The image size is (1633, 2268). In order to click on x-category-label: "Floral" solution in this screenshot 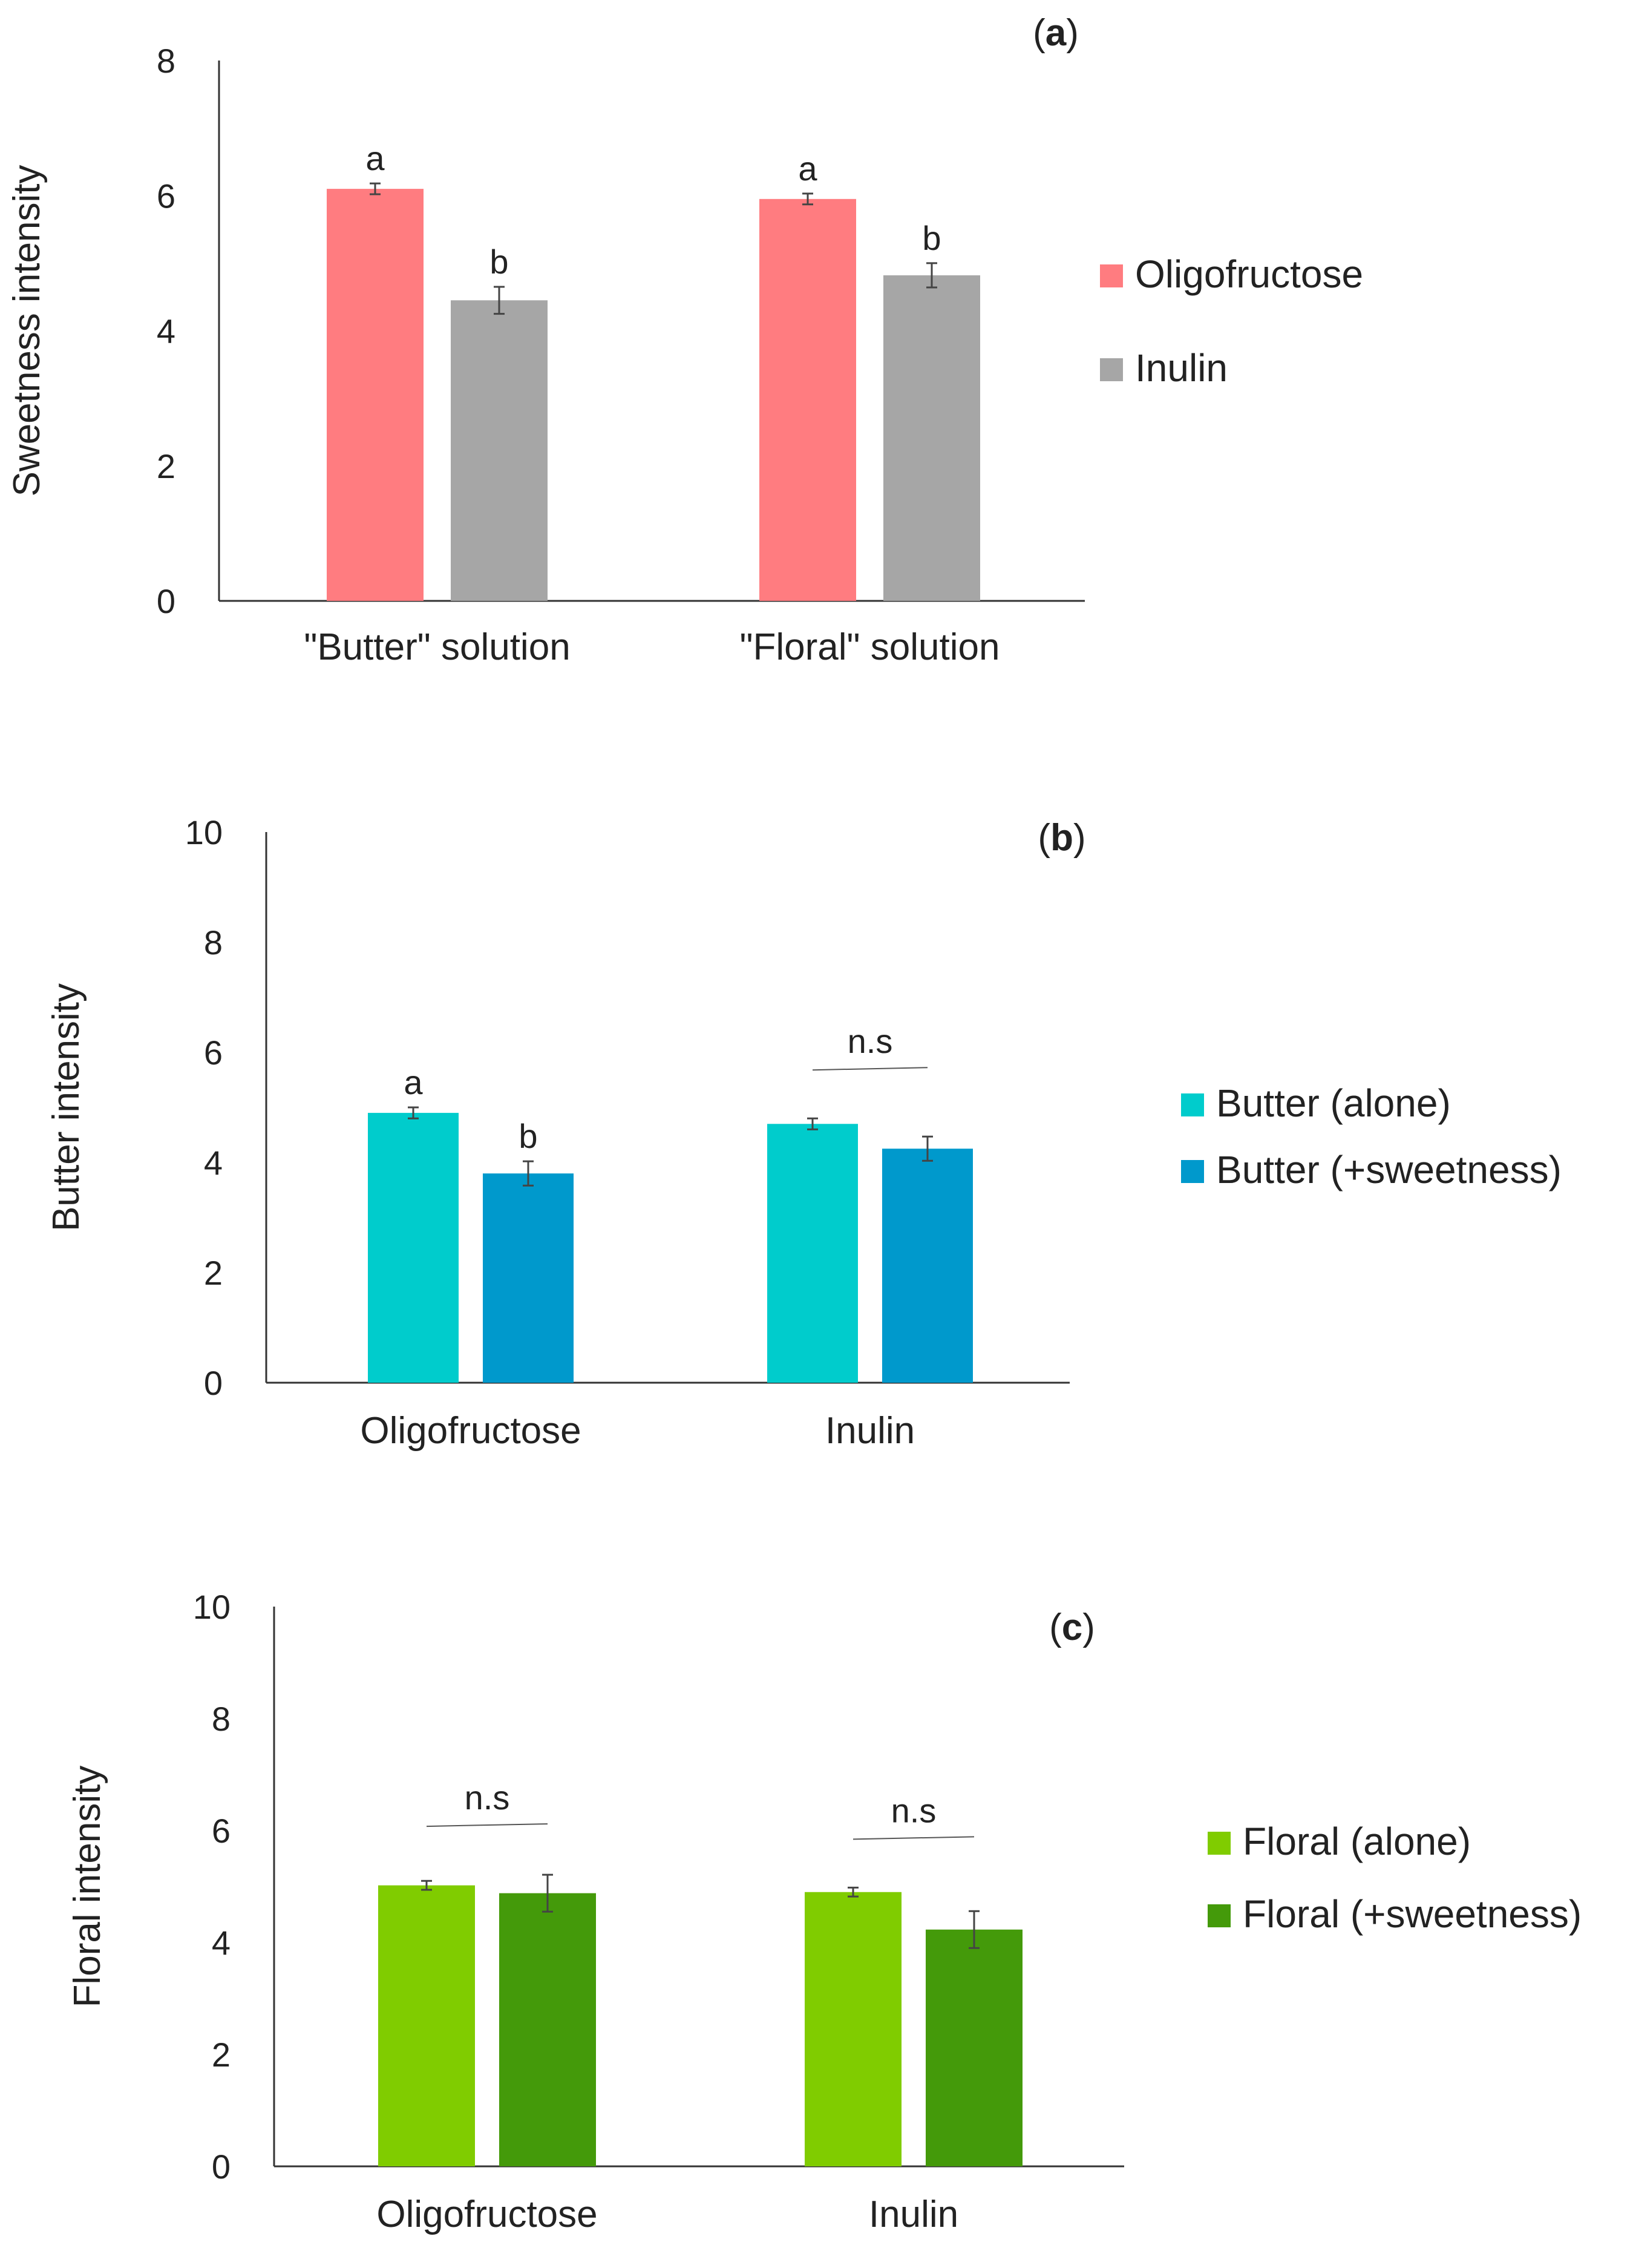, I will do `click(870, 647)`.